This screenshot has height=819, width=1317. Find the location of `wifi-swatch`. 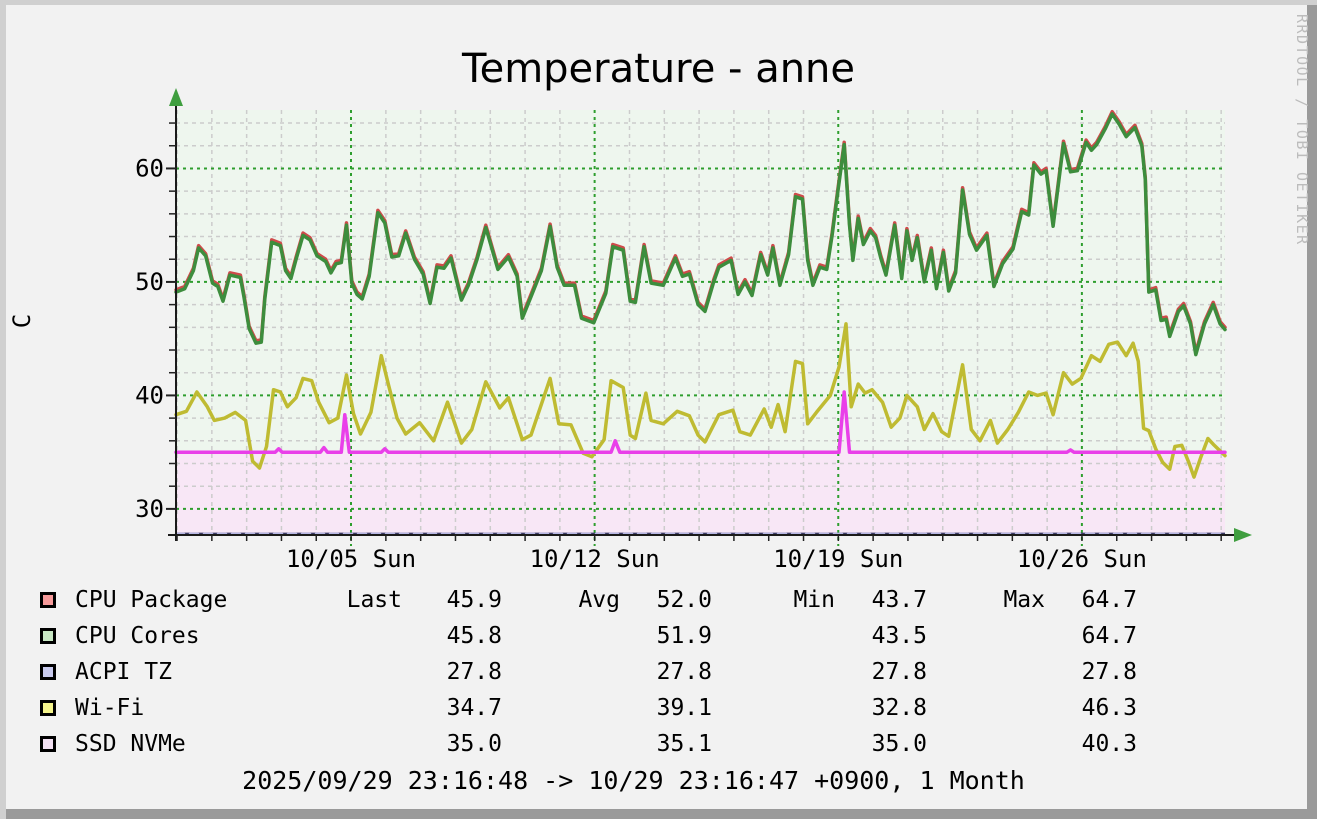

wifi-swatch is located at coordinates (48, 708).